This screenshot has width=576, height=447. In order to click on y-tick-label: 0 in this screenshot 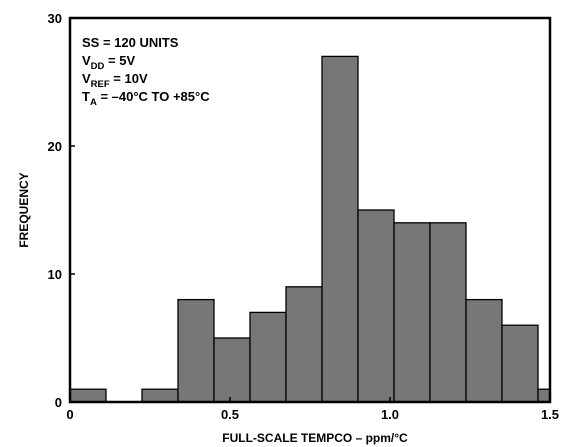, I will do `click(58, 402)`.